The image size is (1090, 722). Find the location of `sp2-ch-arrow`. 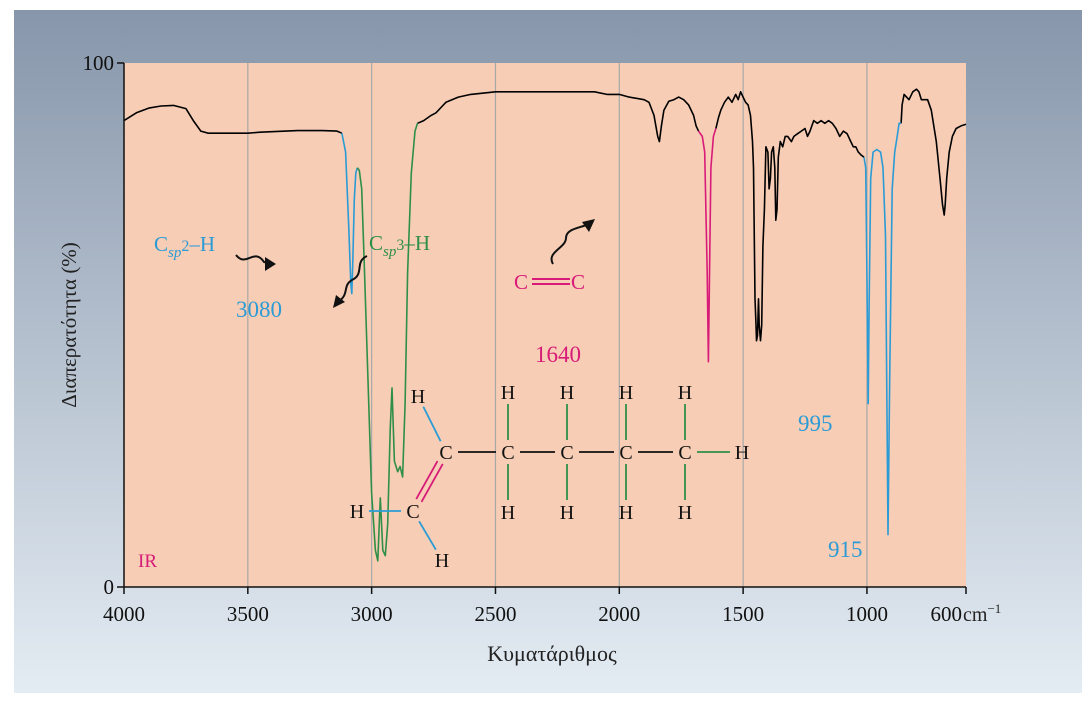

sp2-ch-arrow is located at coordinates (254, 259).